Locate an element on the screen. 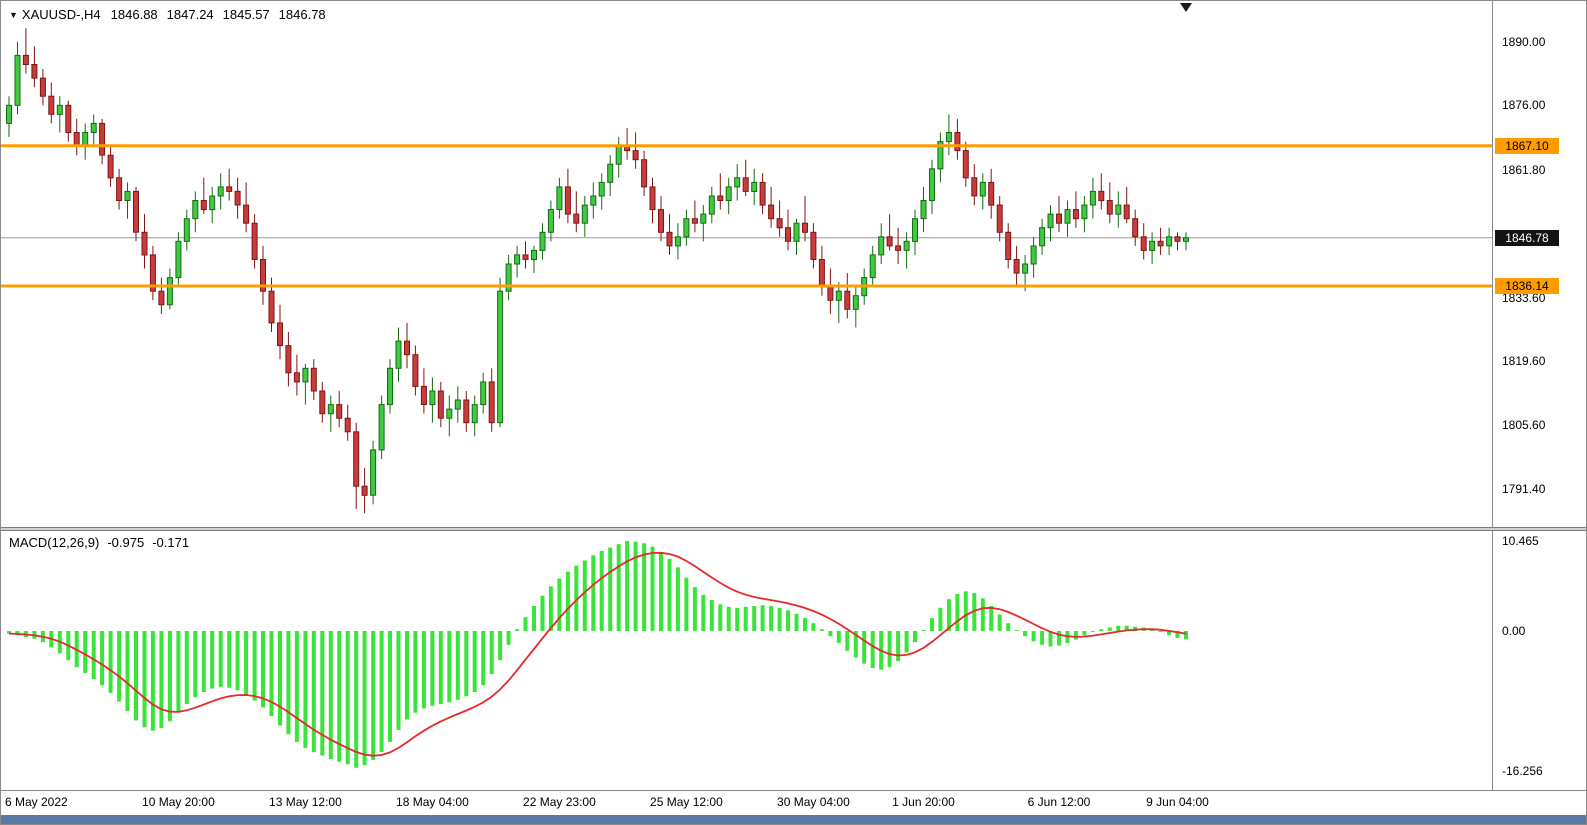 The height and width of the screenshot is (825, 1587). ohlc-close-value: 1846.78 is located at coordinates (302, 14).